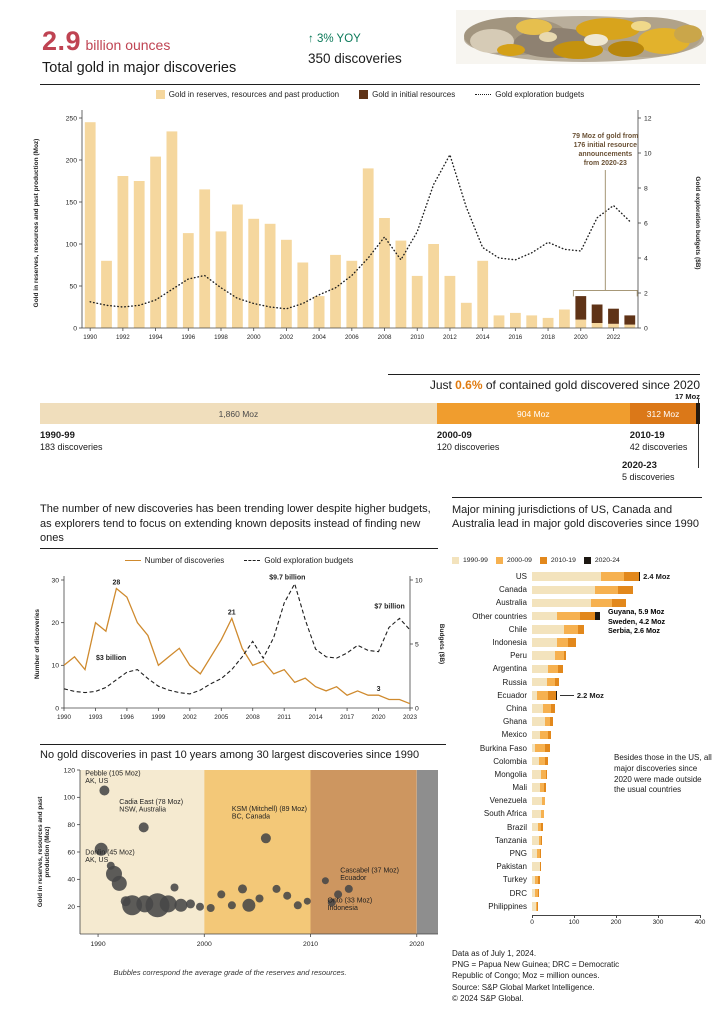 This screenshot has height=1024, width=722. What do you see at coordinates (251, 817) in the screenshot?
I see `bubble-sublabel: BC, Canada` at bounding box center [251, 817].